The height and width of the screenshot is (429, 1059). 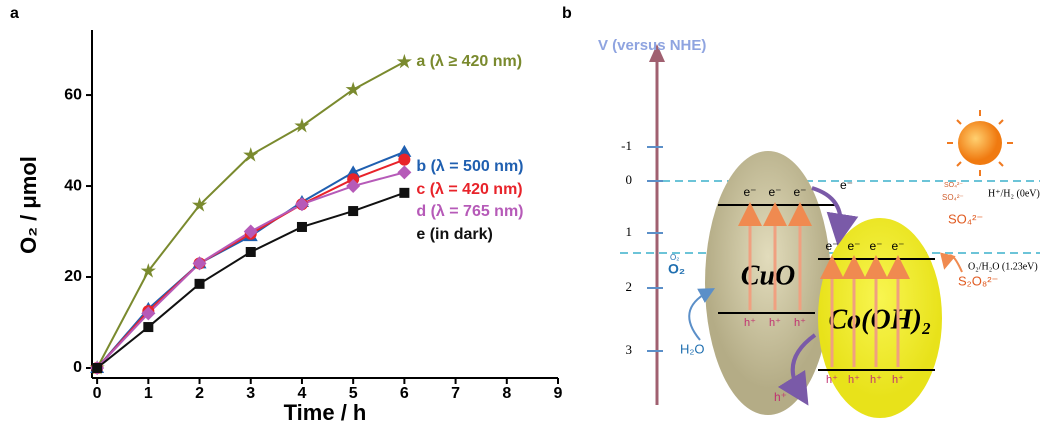 What do you see at coordinates (77, 367) in the screenshot?
I see `y-tick-label: 0` at bounding box center [77, 367].